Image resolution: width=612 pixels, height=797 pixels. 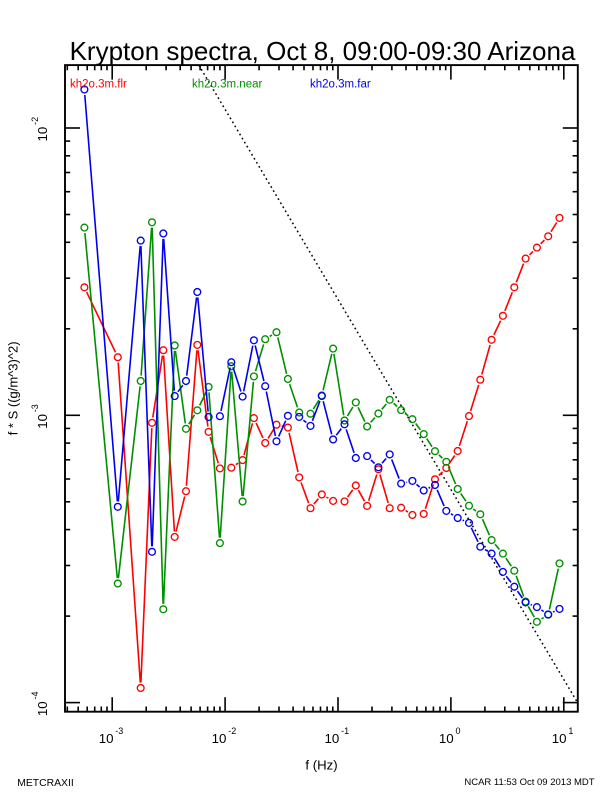 I want to click on svg-text: NCAR 11:53 Oct 09 2013 MDT, so click(x=529, y=782).